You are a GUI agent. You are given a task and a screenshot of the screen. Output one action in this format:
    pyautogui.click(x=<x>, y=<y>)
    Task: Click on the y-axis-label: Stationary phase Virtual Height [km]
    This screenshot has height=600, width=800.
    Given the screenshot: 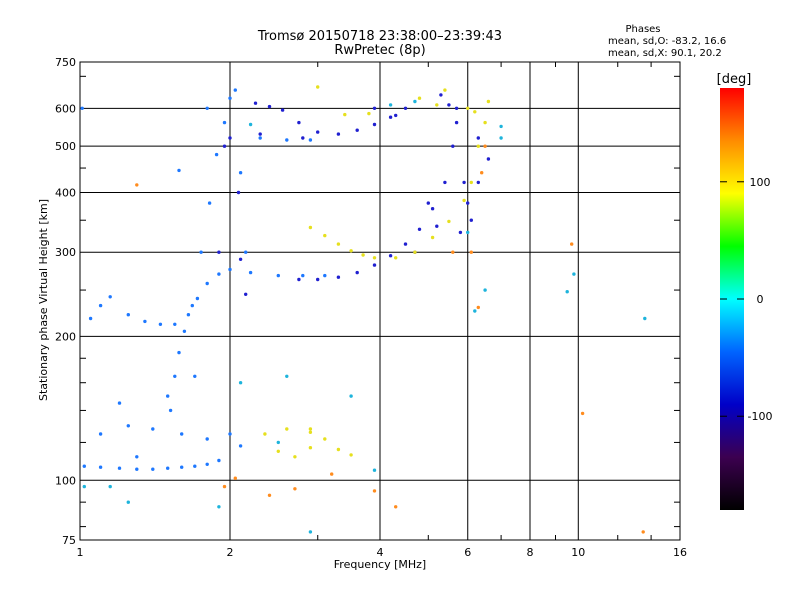 What is the action you would take?
    pyautogui.click(x=43, y=300)
    